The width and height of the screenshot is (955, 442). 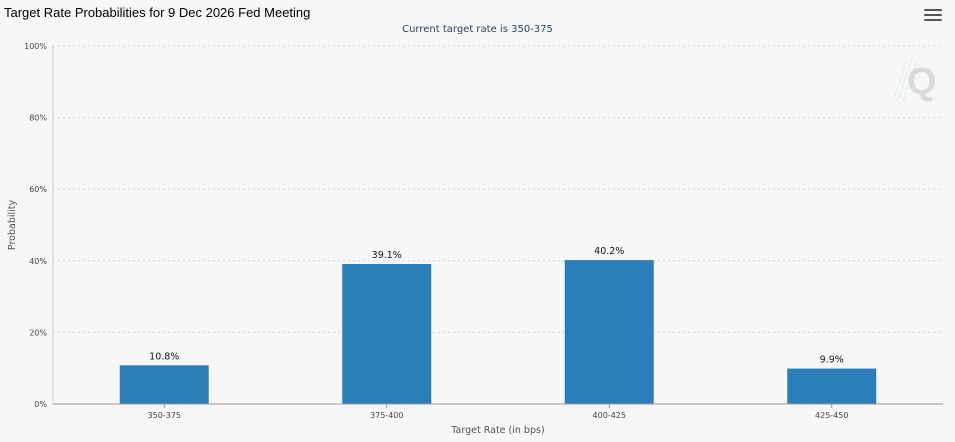 I want to click on x-axis-title: Target Rate (in bps), so click(x=497, y=430).